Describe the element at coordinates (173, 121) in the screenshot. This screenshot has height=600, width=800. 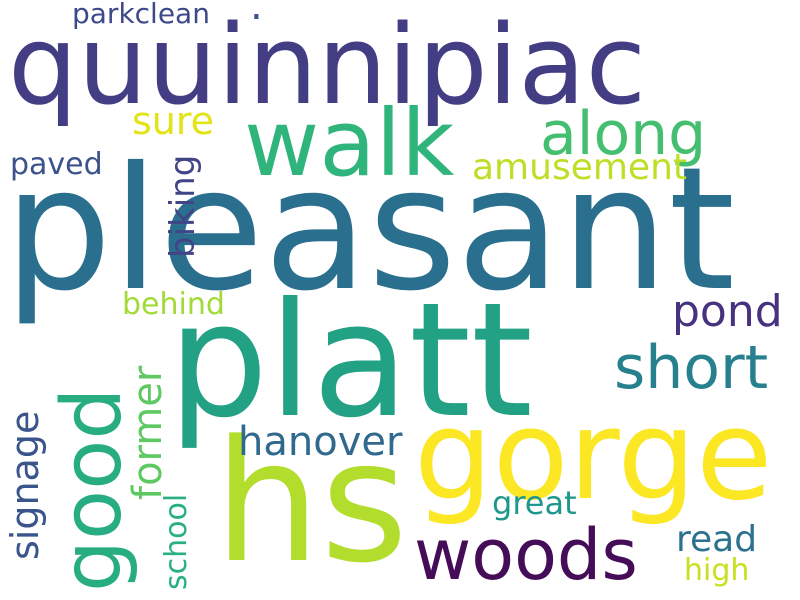
I see `word-sure: sure` at that location.